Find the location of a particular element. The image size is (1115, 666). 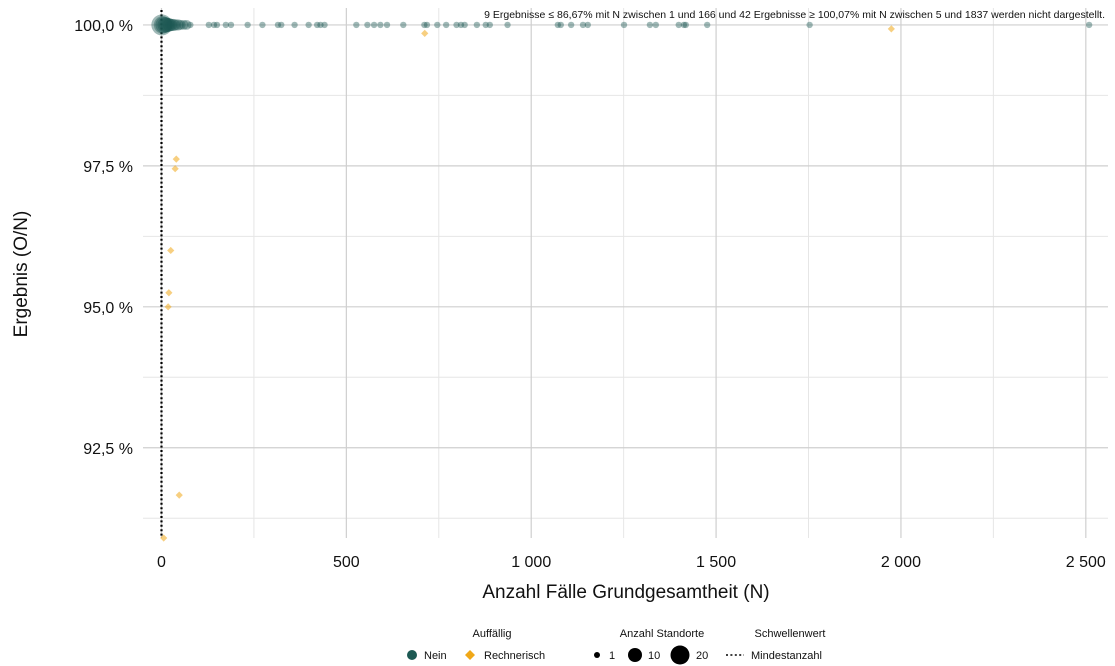

legend-label-mindestanzahl: Mindestanzahl is located at coordinates (786, 656).